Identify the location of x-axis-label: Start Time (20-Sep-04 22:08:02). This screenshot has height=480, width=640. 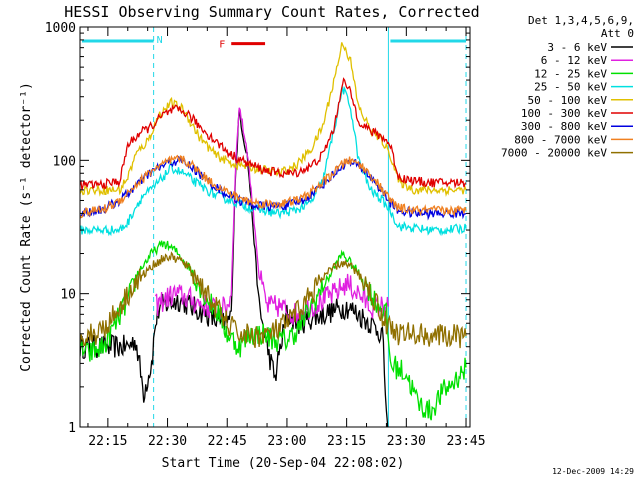
(283, 463).